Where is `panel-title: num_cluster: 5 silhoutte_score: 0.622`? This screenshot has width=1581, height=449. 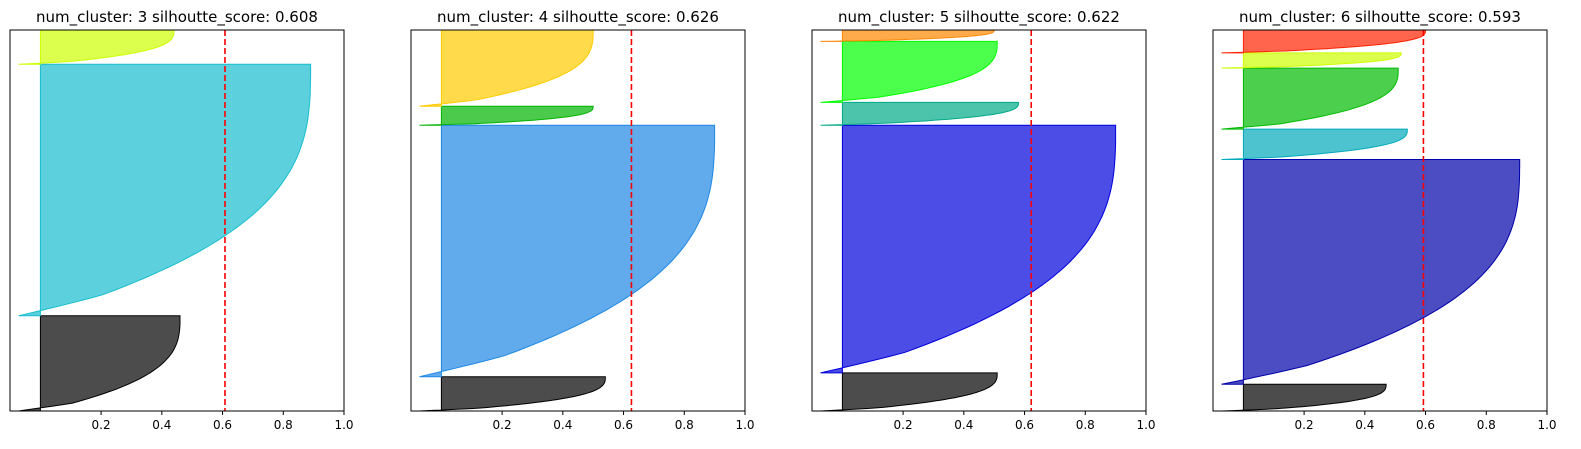 panel-title: num_cluster: 5 silhoutte_score: 0.622 is located at coordinates (979, 17).